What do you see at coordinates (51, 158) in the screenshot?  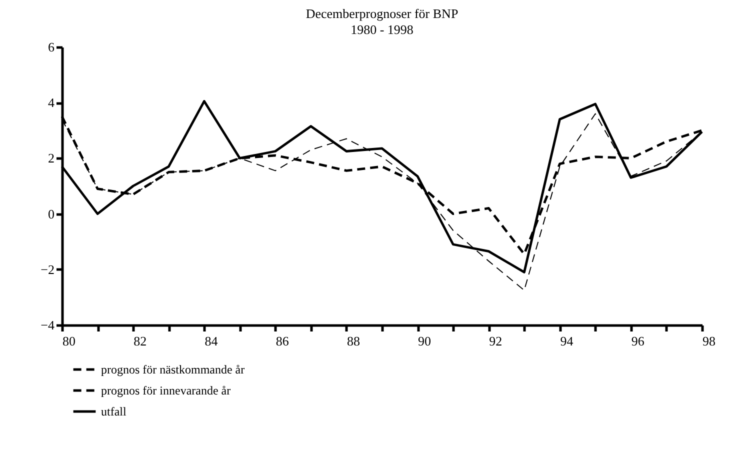 I see `y-tick-label: 2` at bounding box center [51, 158].